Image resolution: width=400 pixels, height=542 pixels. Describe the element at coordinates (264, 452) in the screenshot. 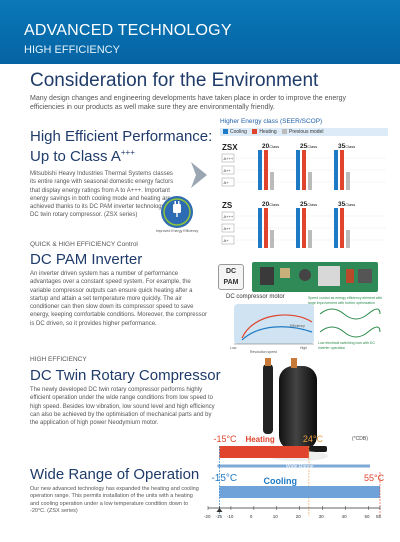

I see `heating-range-bar` at that location.